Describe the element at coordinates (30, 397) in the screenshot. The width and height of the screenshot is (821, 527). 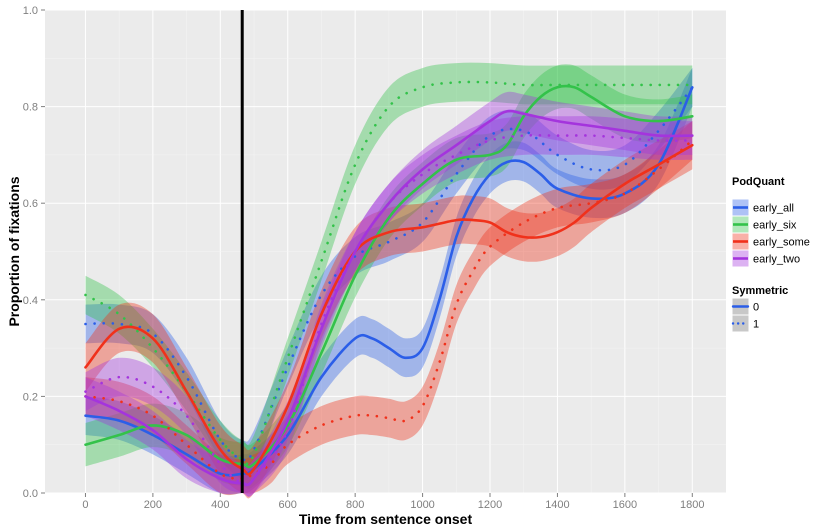
I see `y-tick-label: 0.2` at that location.